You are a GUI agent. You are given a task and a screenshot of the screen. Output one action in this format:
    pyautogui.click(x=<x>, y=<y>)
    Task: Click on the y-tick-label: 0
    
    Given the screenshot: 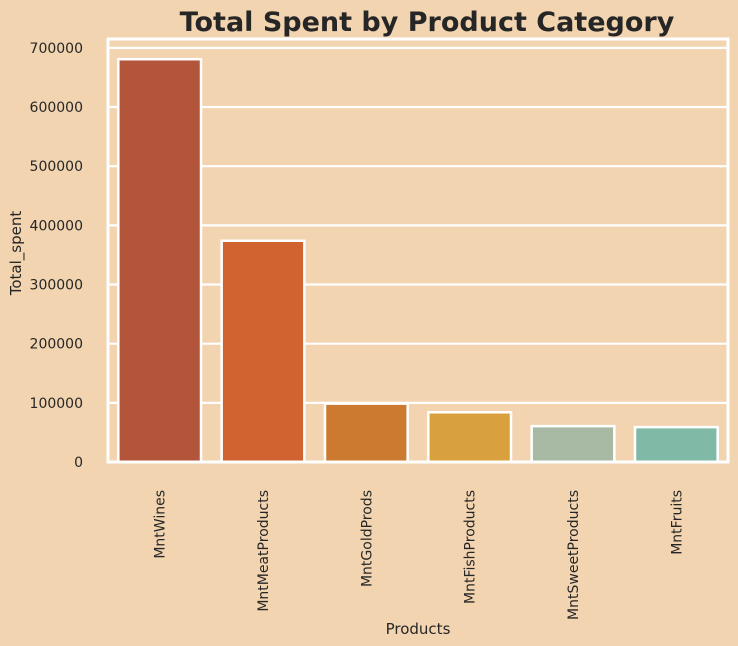 What is the action you would take?
    pyautogui.click(x=78, y=463)
    